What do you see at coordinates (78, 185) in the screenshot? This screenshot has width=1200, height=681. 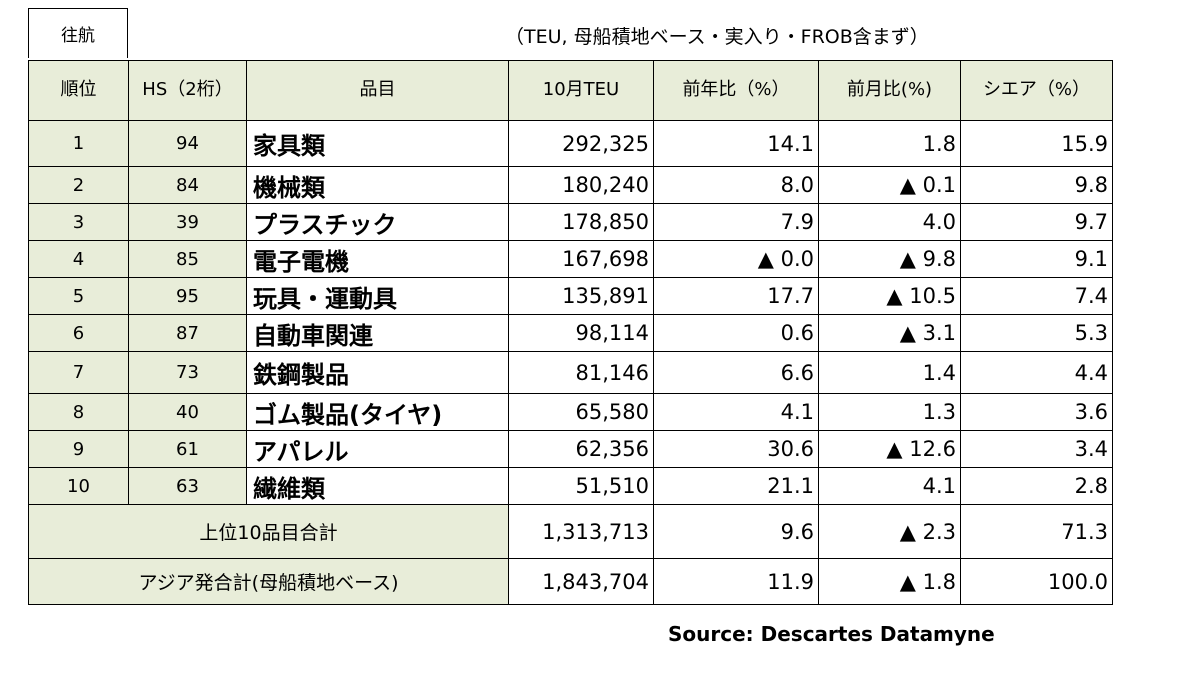 I see `rank-cell: 2` at bounding box center [78, 185].